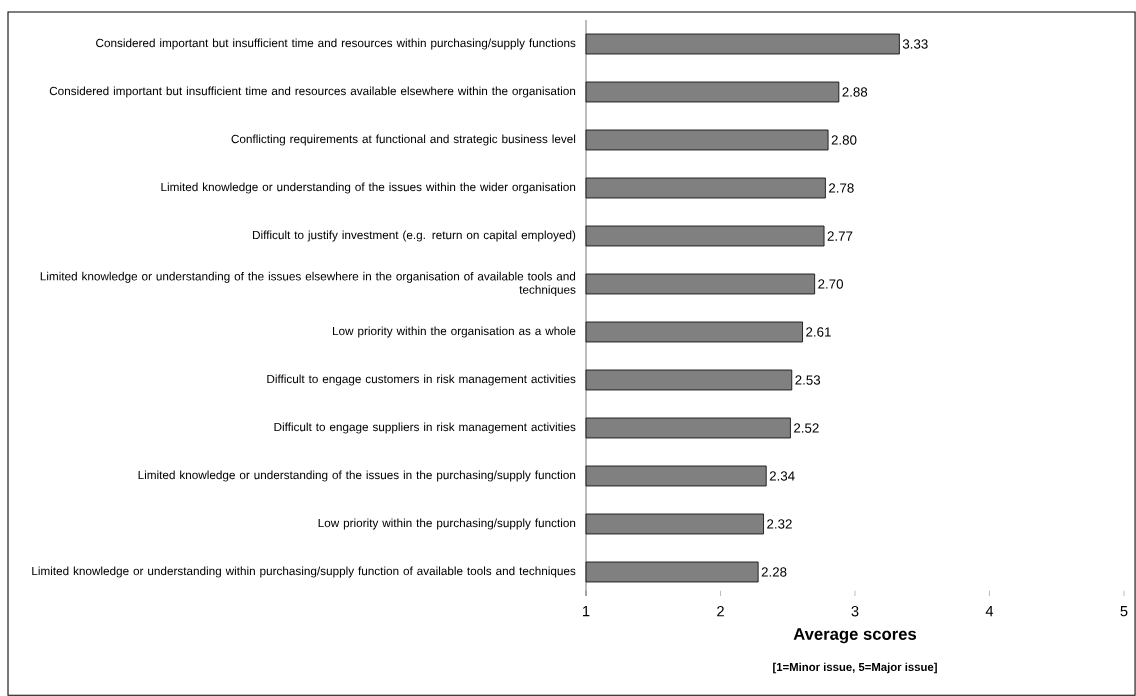 This screenshot has width=1136, height=696. What do you see at coordinates (357, 476) in the screenshot?
I see `y-tick-label: Limited knowledge or understanding of the issues in the purchasing/supply function` at bounding box center [357, 476].